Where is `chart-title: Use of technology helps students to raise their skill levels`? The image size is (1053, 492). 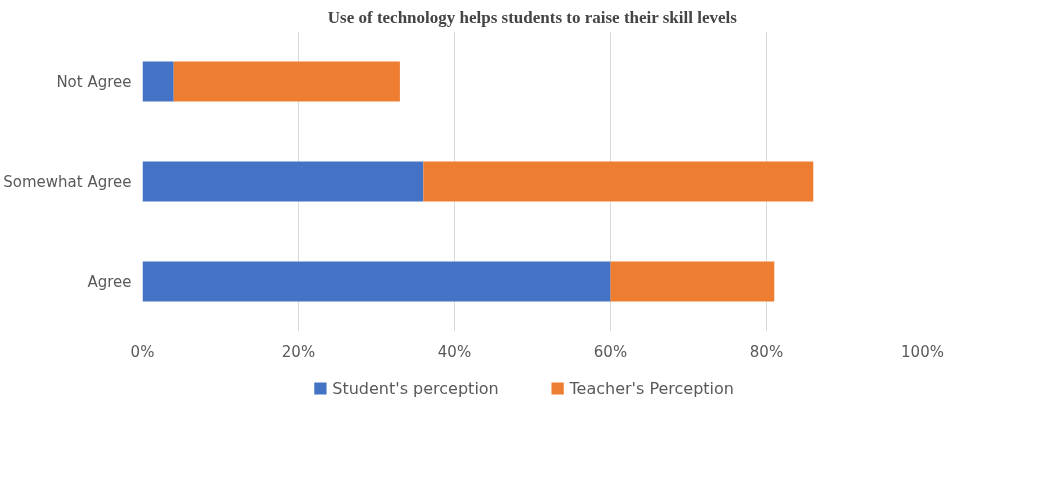 chart-title: Use of technology helps students to raise their skill levels is located at coordinates (532, 17).